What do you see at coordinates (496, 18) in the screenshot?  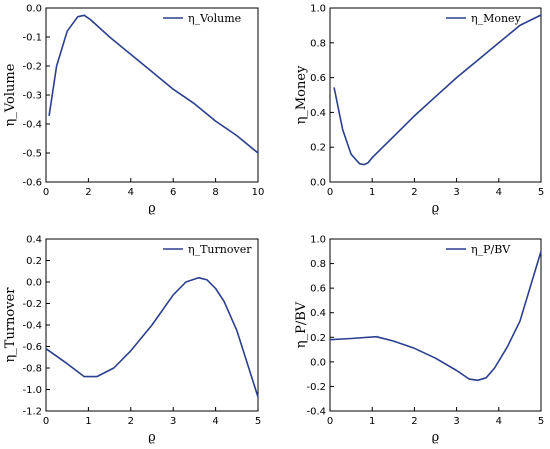 I see `legend-label: η_Money` at bounding box center [496, 18].